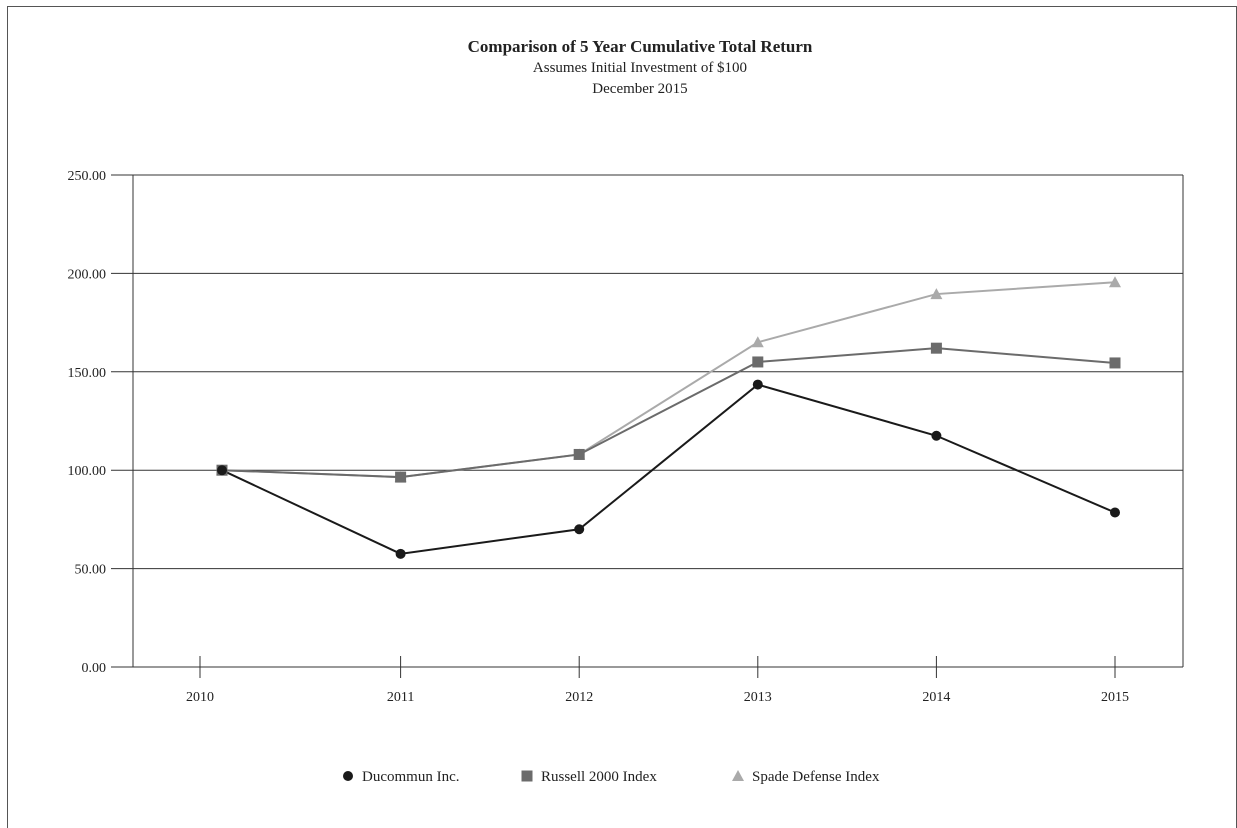 The height and width of the screenshot is (828, 1237). Describe the element at coordinates (1115, 697) in the screenshot. I see `x-tick-label: 2015` at that location.